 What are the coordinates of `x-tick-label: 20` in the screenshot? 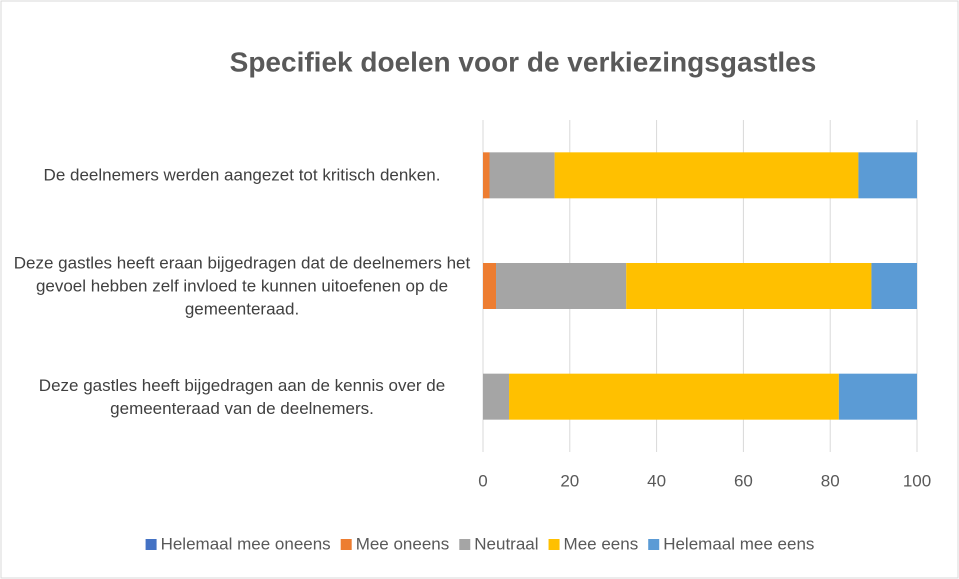 It's located at (569, 480).